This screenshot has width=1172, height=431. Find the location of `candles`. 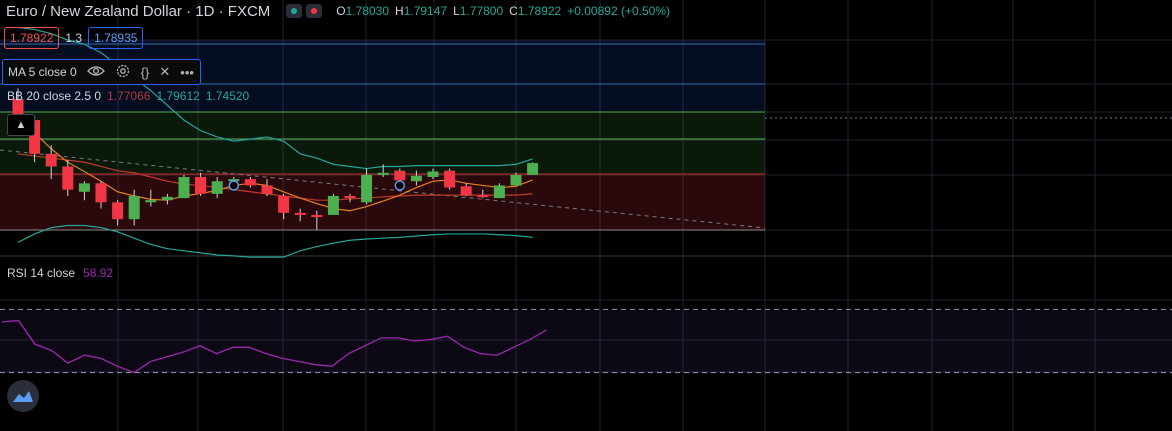

candles is located at coordinates (275, 159).